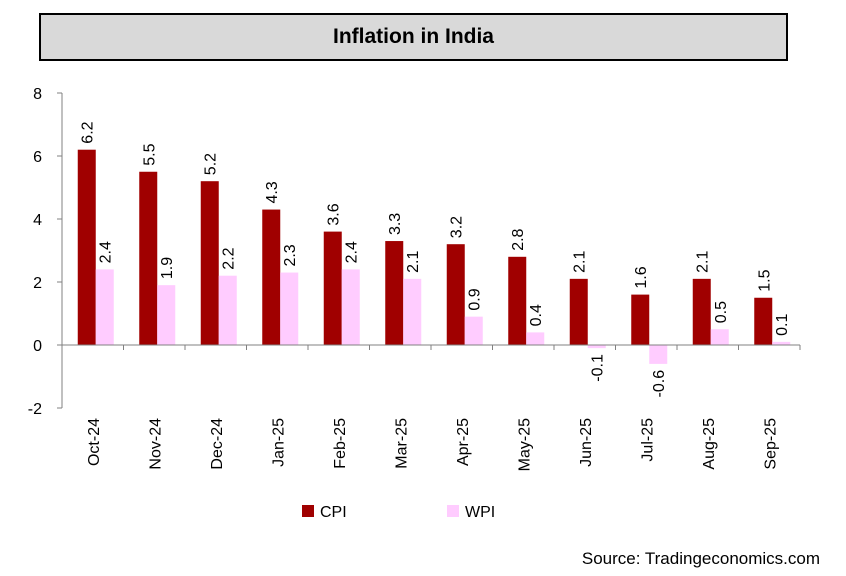 This screenshot has height=576, width=846. What do you see at coordinates (308, 511) in the screenshot?
I see `cpi-legend-swatch` at bounding box center [308, 511].